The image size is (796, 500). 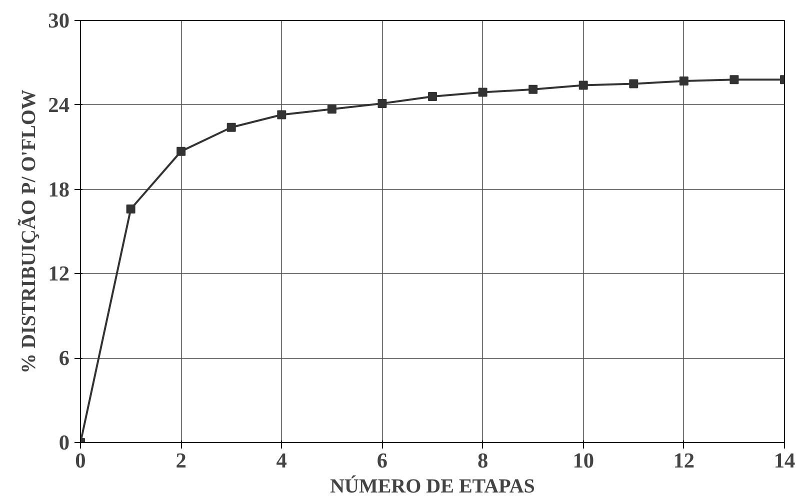 What do you see at coordinates (382, 460) in the screenshot?
I see `x-tick-label: 6` at bounding box center [382, 460].